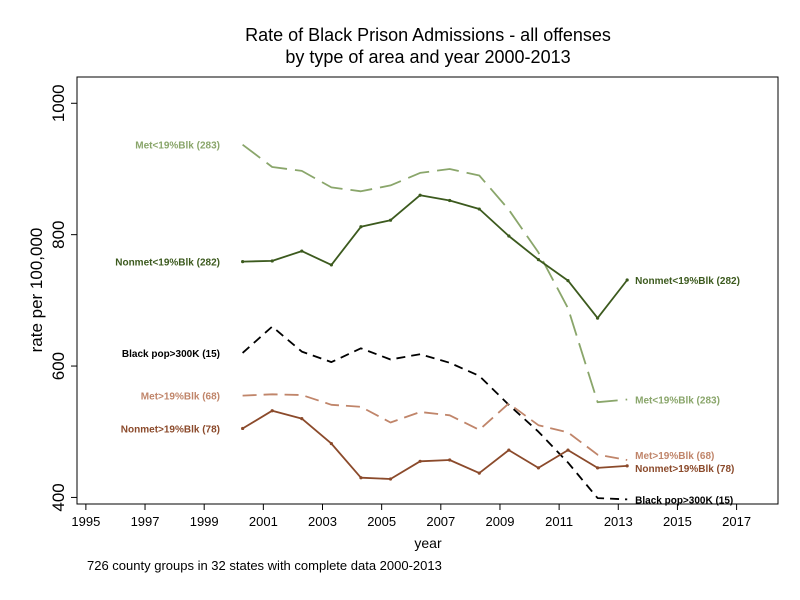 Image resolution: width=800 pixels, height=600 pixels. Describe the element at coordinates (204, 521) in the screenshot. I see `x-tick-label: 1999` at that location.